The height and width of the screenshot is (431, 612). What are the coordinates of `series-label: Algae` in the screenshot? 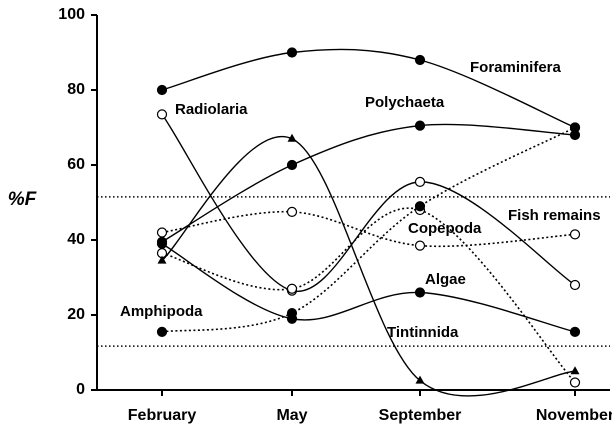 It's located at (445, 279).